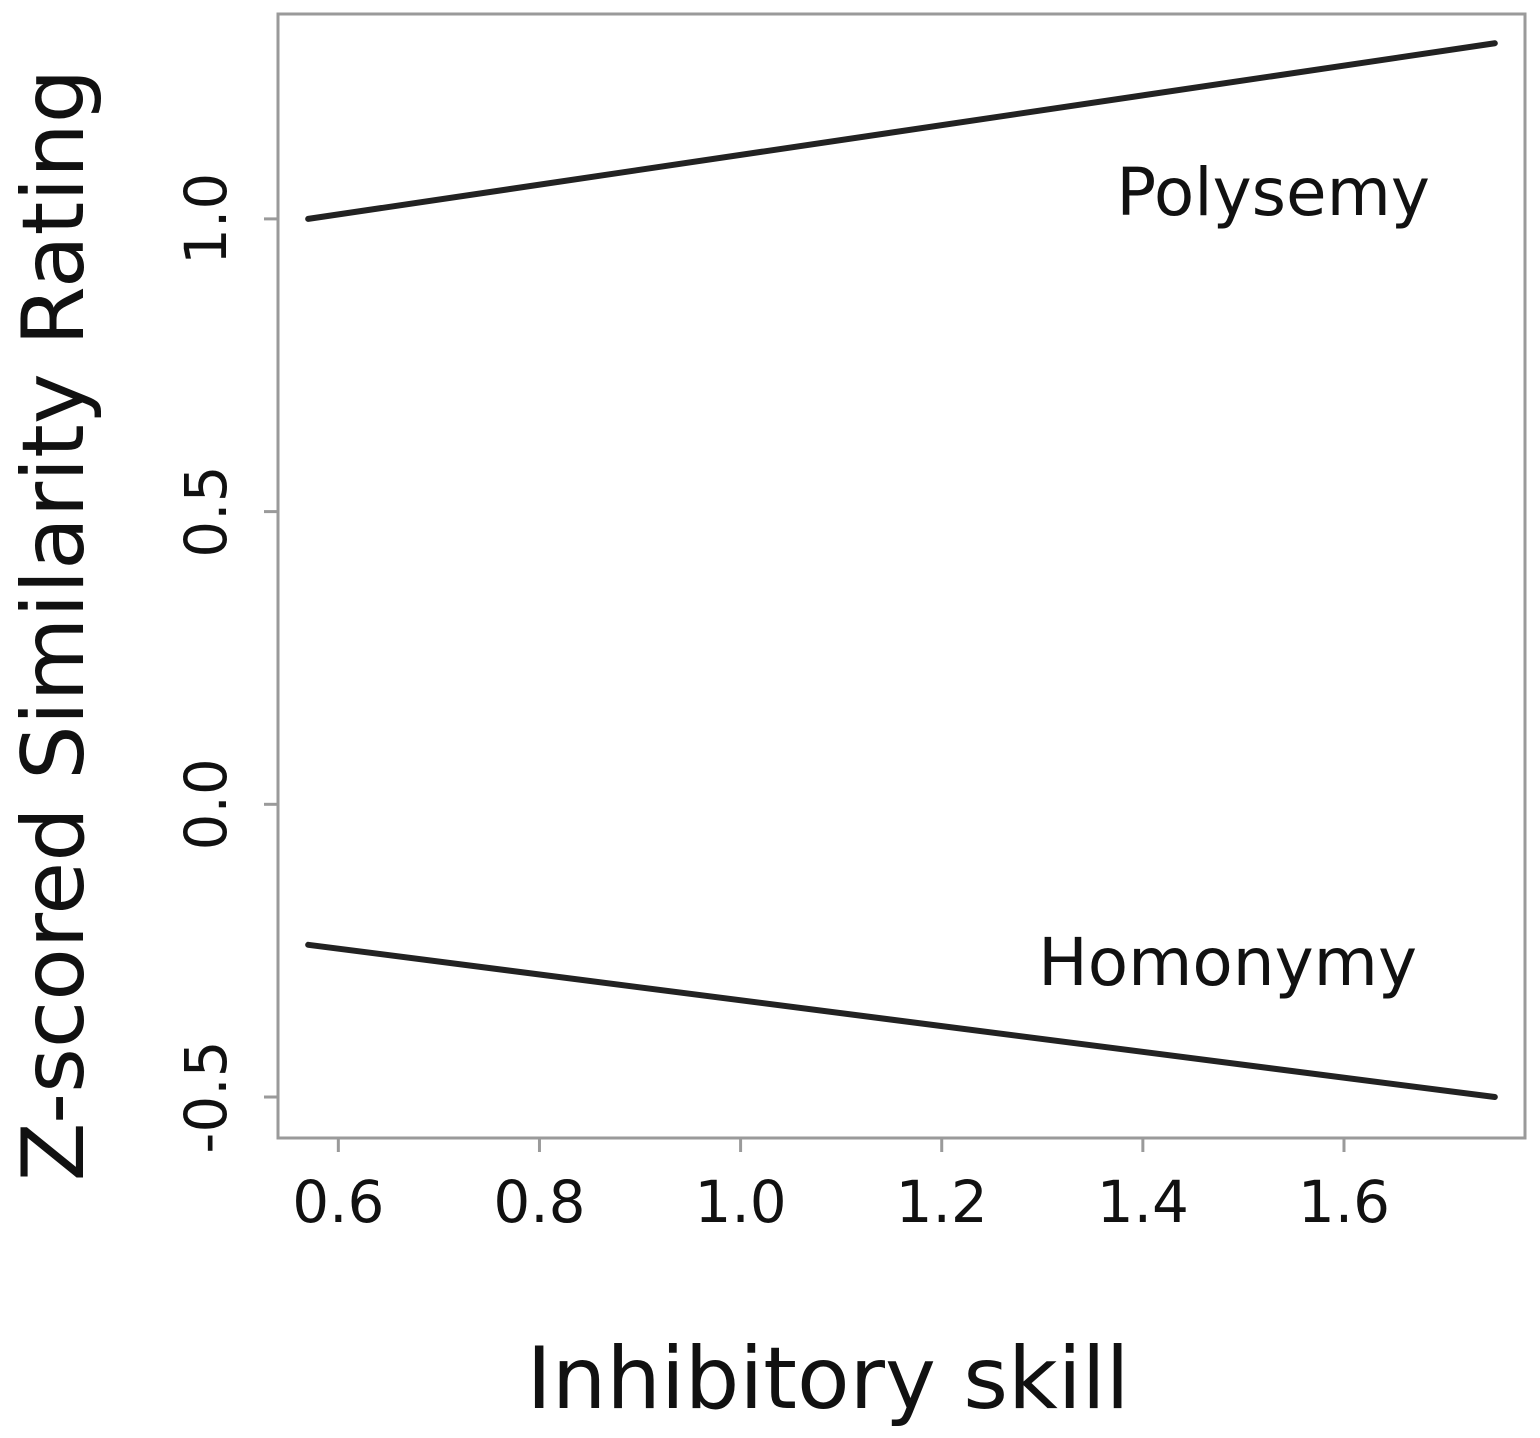  I want to click on series-label-homonymy: Homonymy, so click(1227, 962).